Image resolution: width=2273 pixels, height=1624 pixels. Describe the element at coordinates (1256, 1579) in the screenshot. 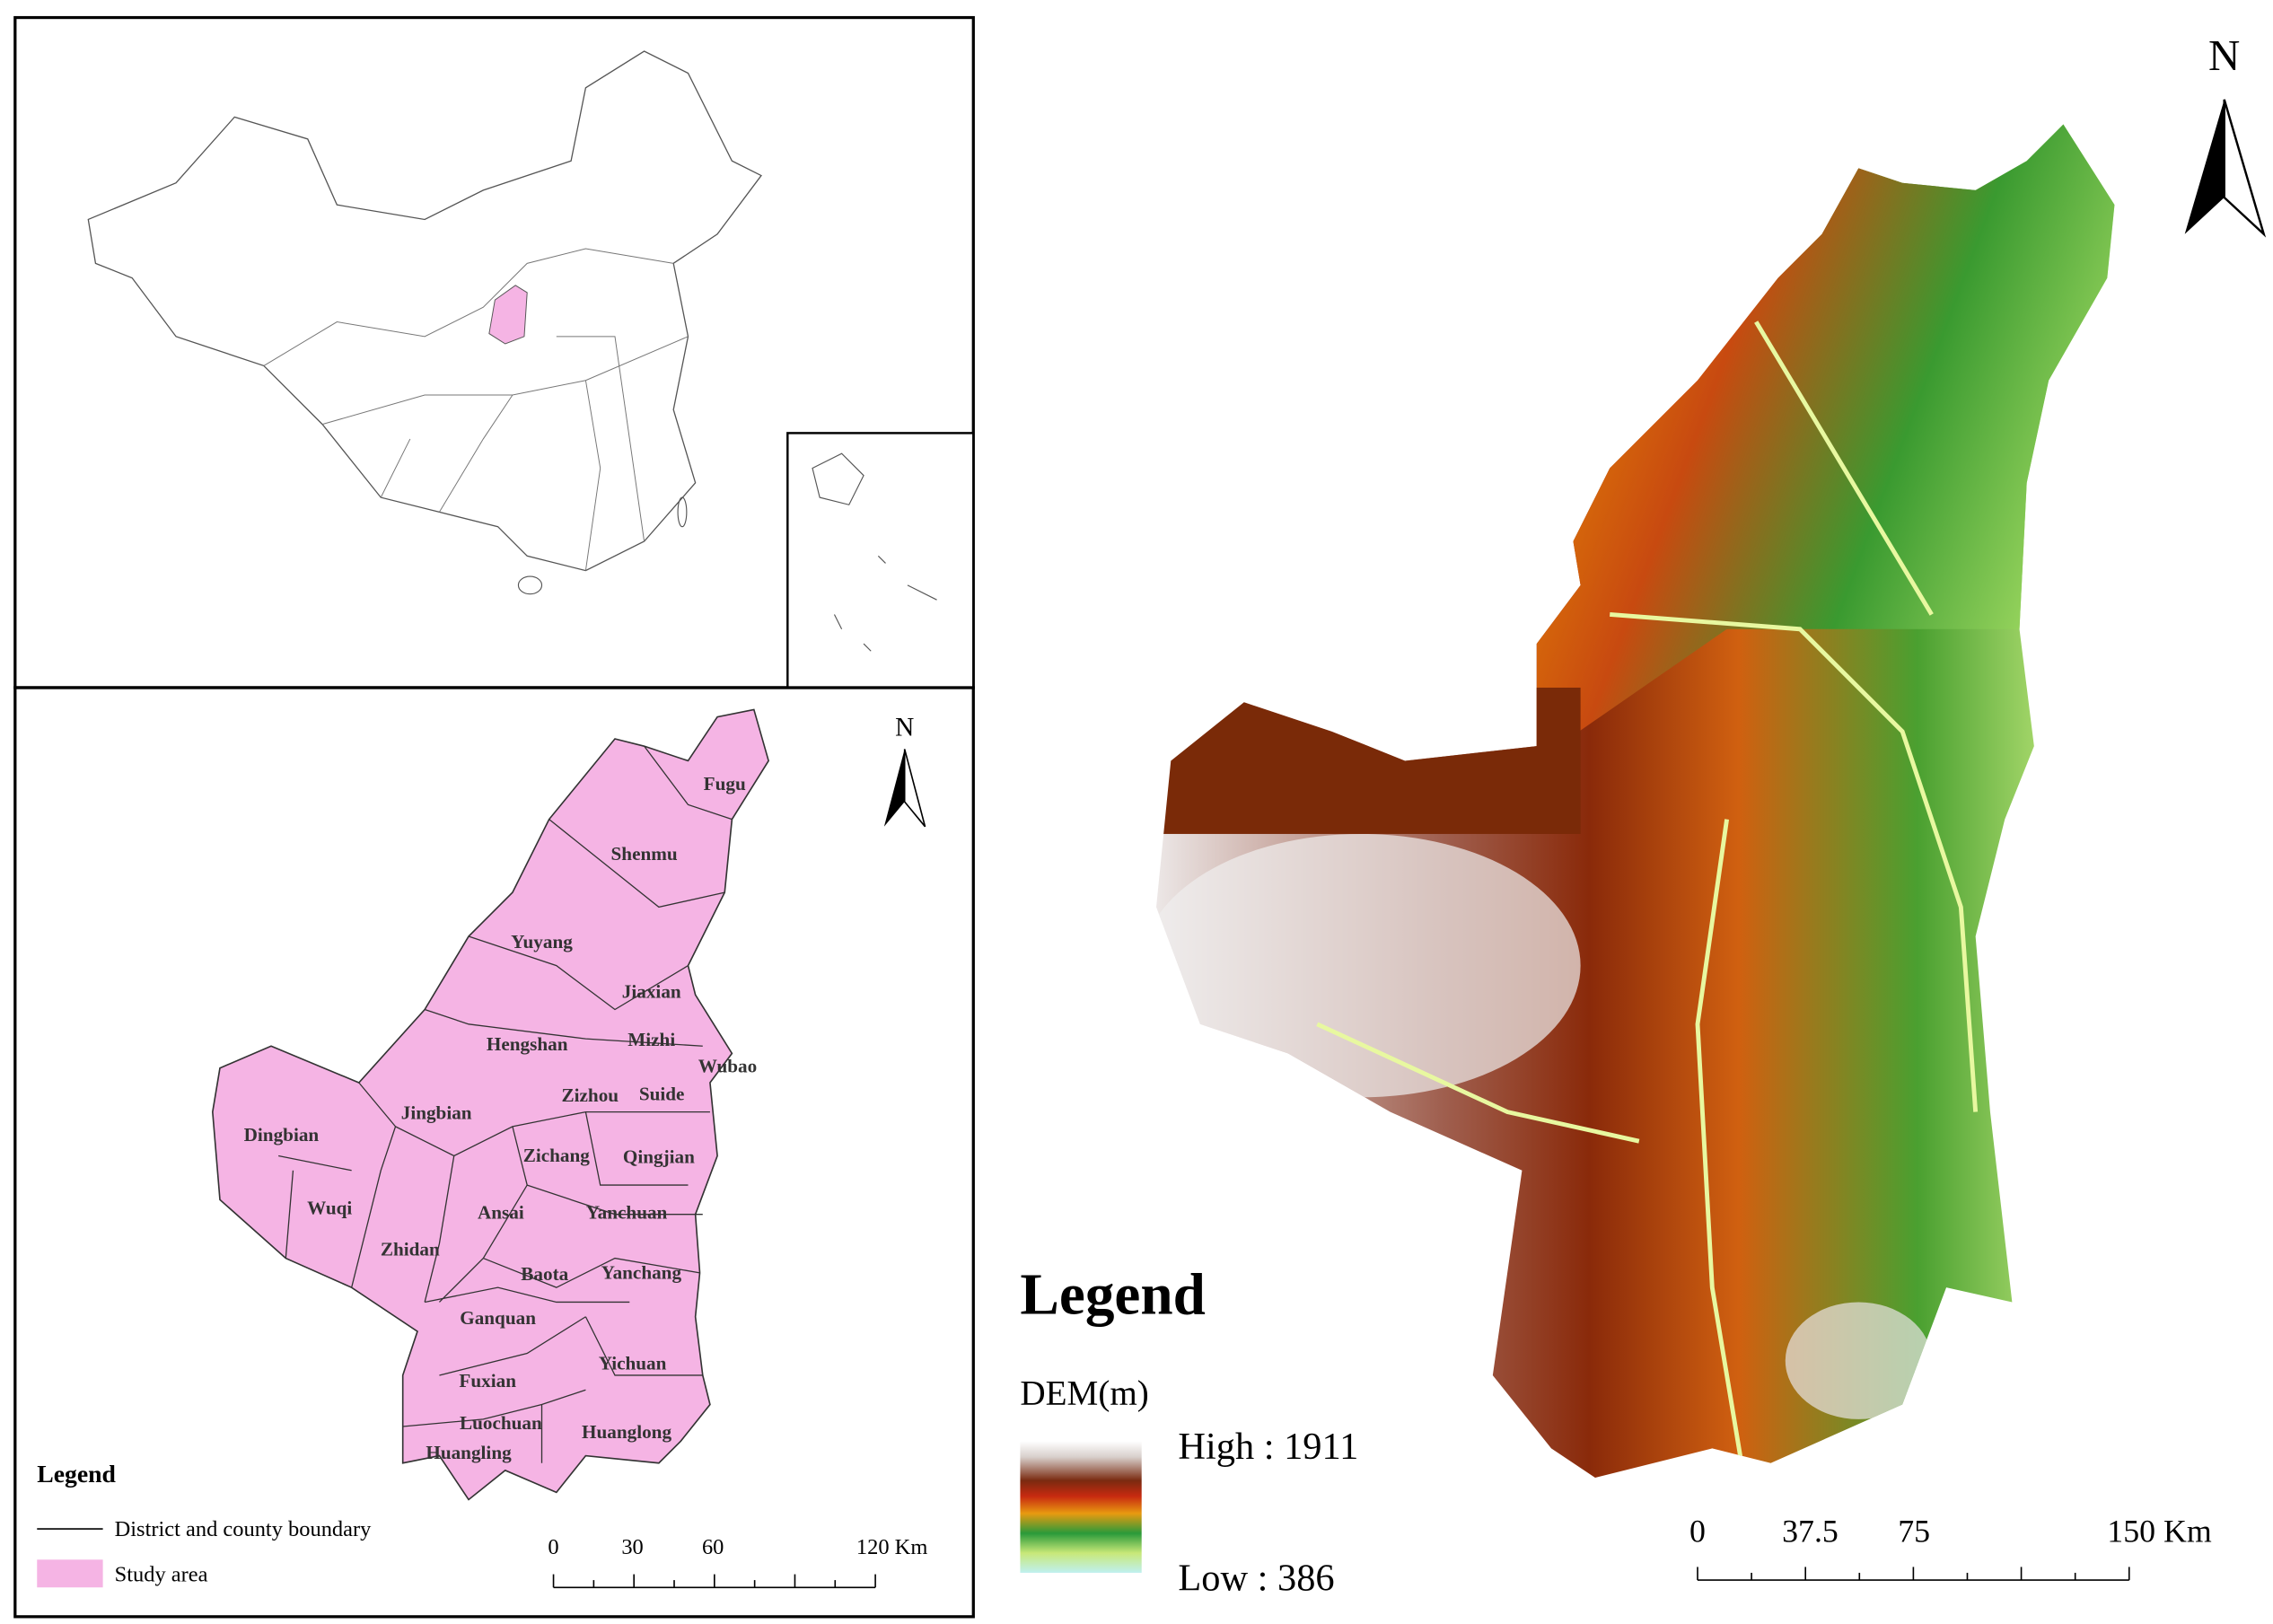

I see `legend-low: Low : 386` at that location.